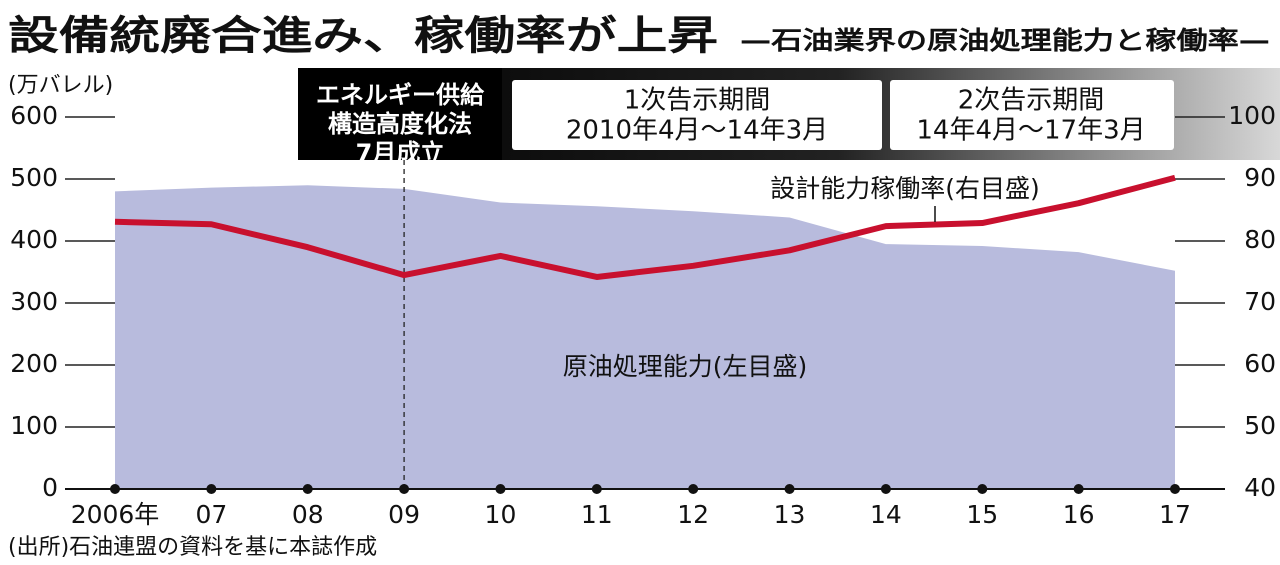  Describe the element at coordinates (790, 514) in the screenshot. I see `x-tick-label: 13` at that location.